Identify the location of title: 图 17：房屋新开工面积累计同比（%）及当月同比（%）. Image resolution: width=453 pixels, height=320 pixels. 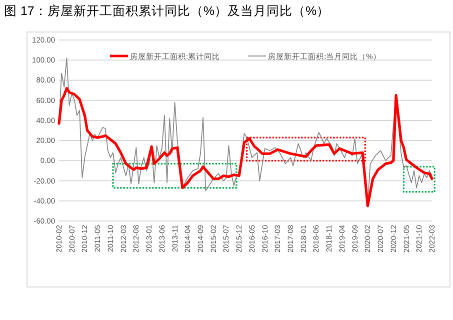
(167, 11).